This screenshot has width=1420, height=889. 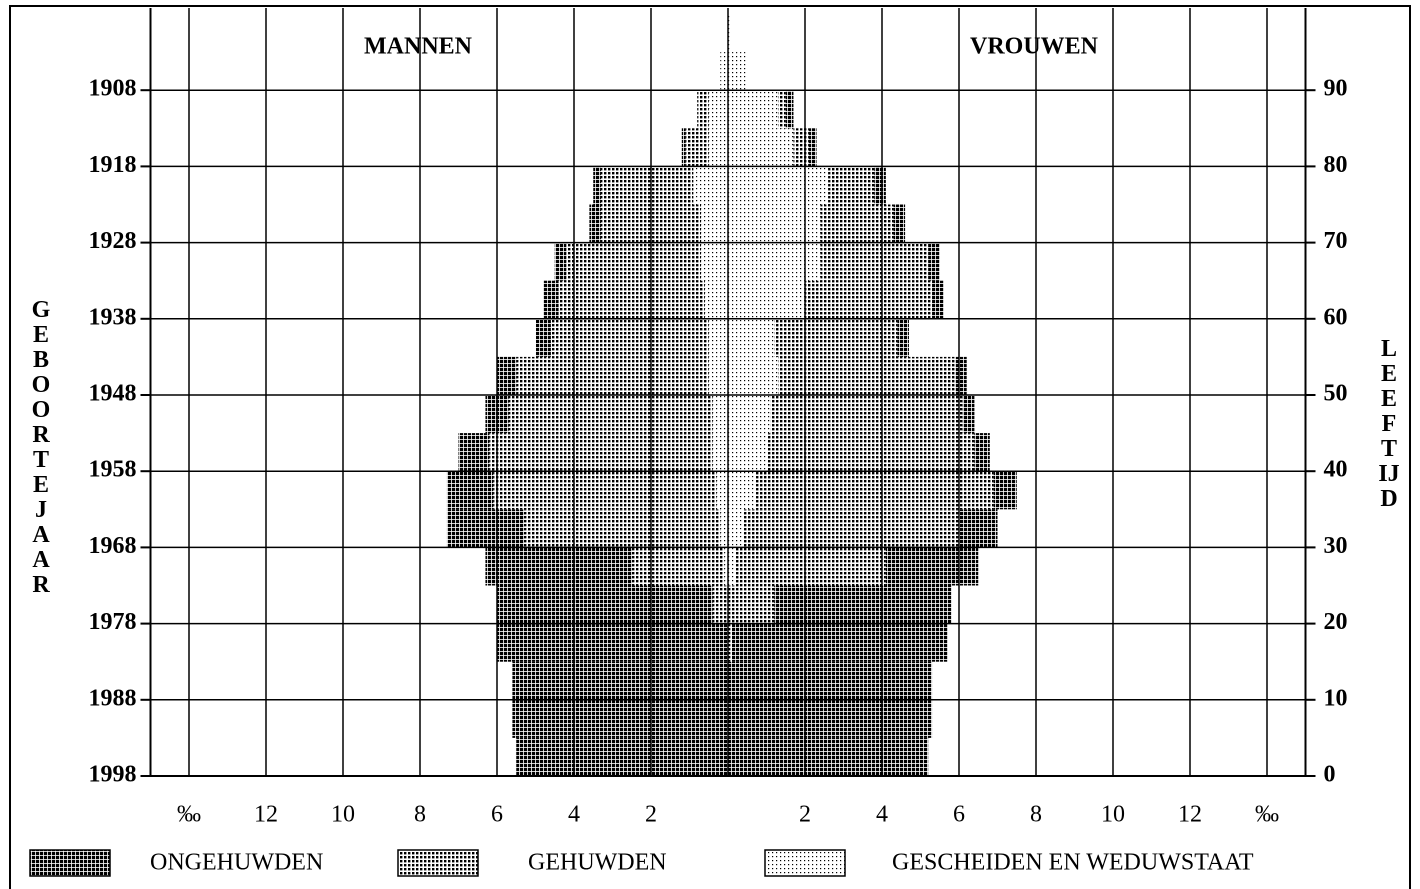 I want to click on y-tick-label: 1958, so click(x=113, y=470).